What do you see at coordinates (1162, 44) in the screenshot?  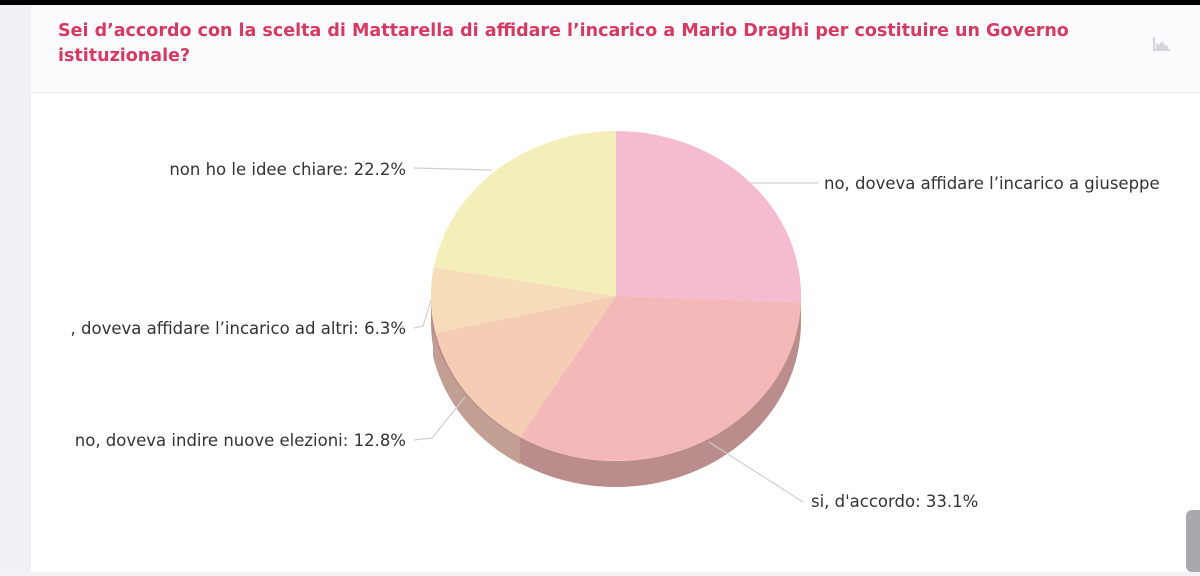 I see `chart-icon` at bounding box center [1162, 44].